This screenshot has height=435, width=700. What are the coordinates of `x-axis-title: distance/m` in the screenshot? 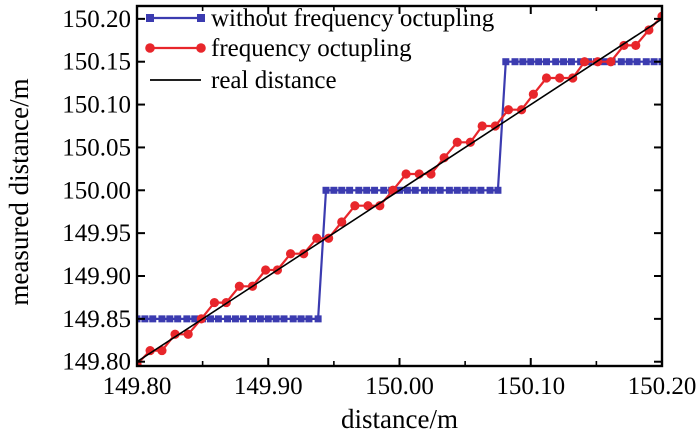 It's located at (399, 419).